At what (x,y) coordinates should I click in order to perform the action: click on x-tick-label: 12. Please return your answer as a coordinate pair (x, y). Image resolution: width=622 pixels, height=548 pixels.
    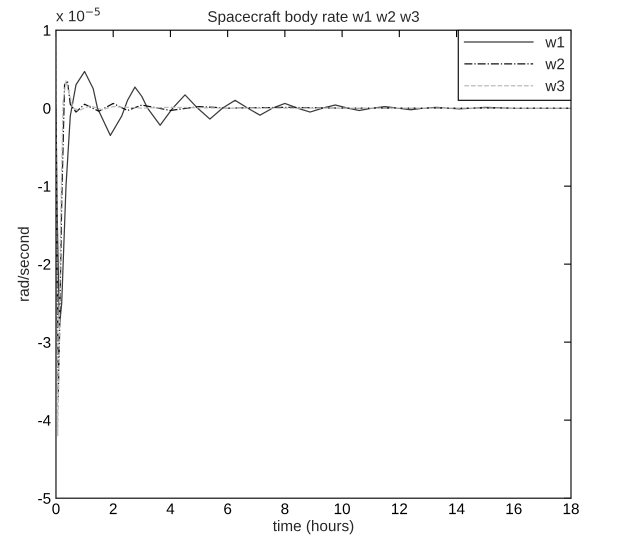
    Looking at the image, I should click on (400, 508).